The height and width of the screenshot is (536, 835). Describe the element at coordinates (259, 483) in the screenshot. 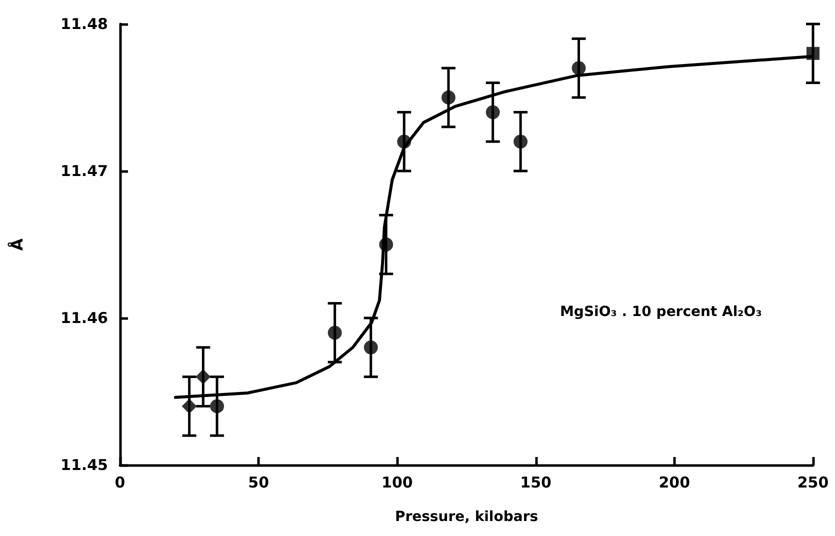

I see `x-tick-label: 50` at that location.